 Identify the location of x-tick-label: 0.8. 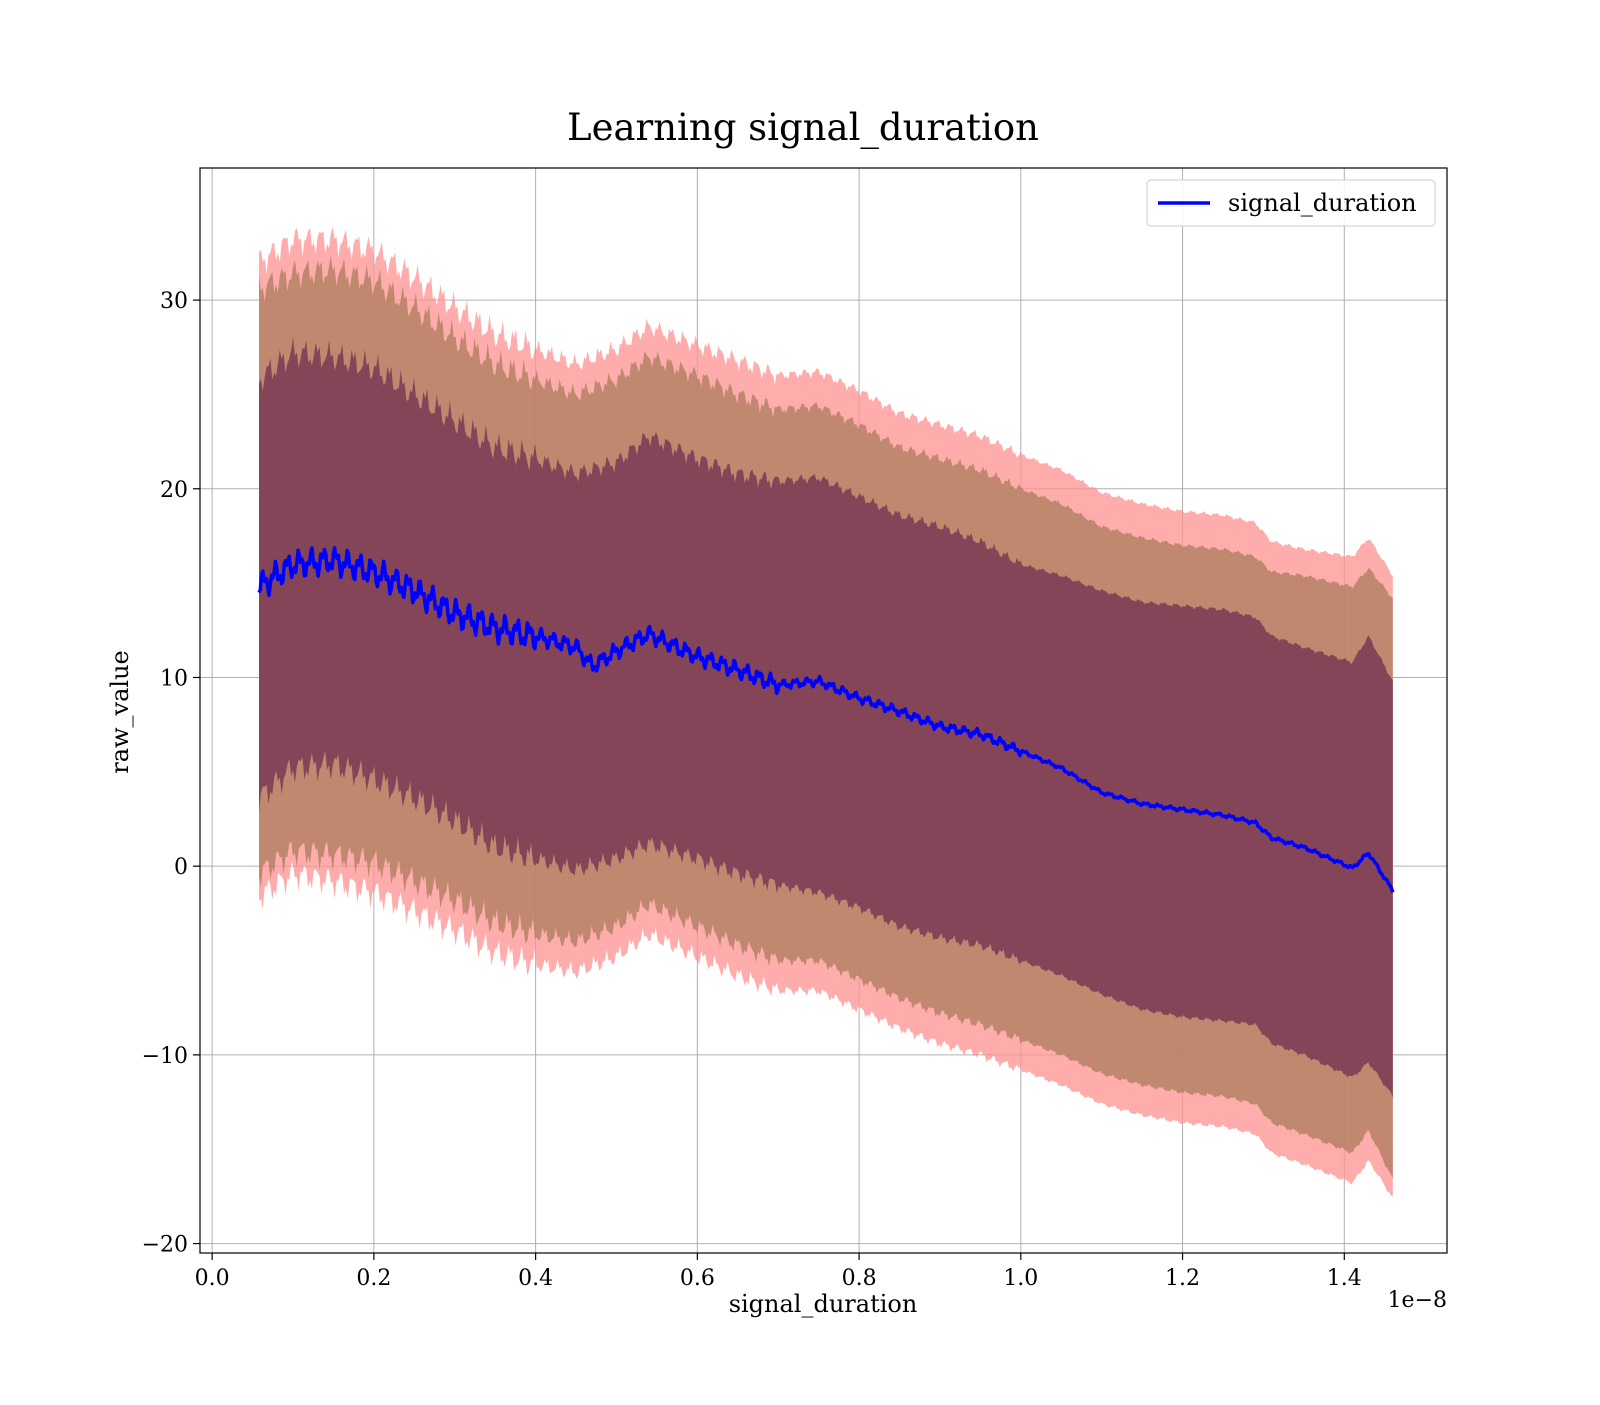
(859, 1278).